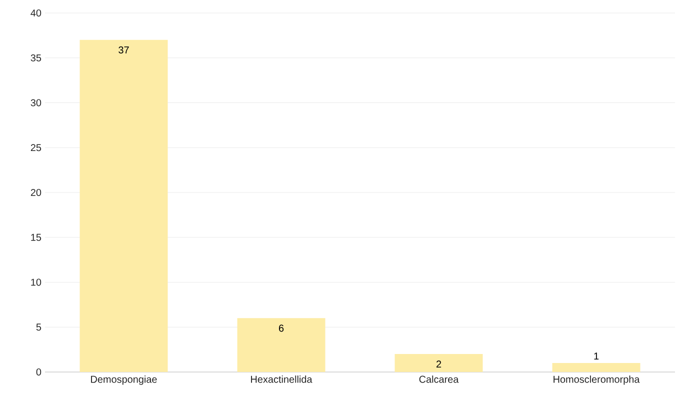  Describe the element at coordinates (36, 192) in the screenshot. I see `y-tick-label: 20` at that location.